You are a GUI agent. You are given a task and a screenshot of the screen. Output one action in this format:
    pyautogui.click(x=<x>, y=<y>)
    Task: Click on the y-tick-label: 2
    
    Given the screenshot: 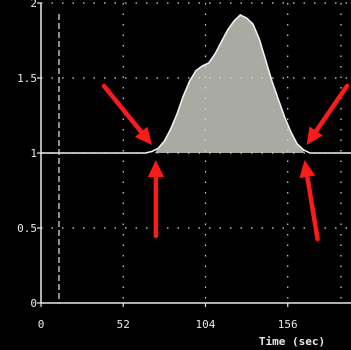 What is the action you would take?
    pyautogui.click(x=33, y=5)
    